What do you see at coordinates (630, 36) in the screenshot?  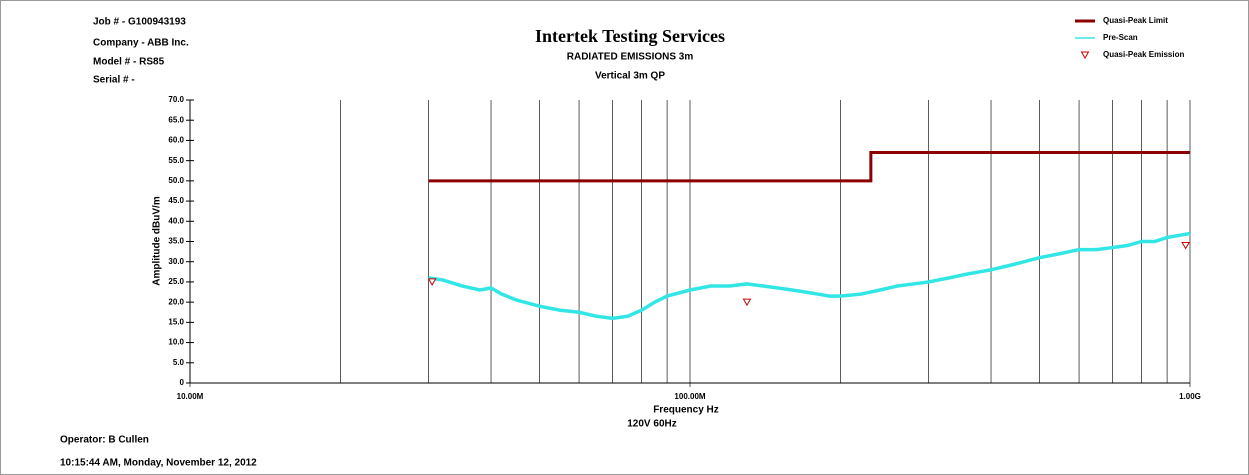 I see `chart-title: Intertek Testing Services` at bounding box center [630, 36].